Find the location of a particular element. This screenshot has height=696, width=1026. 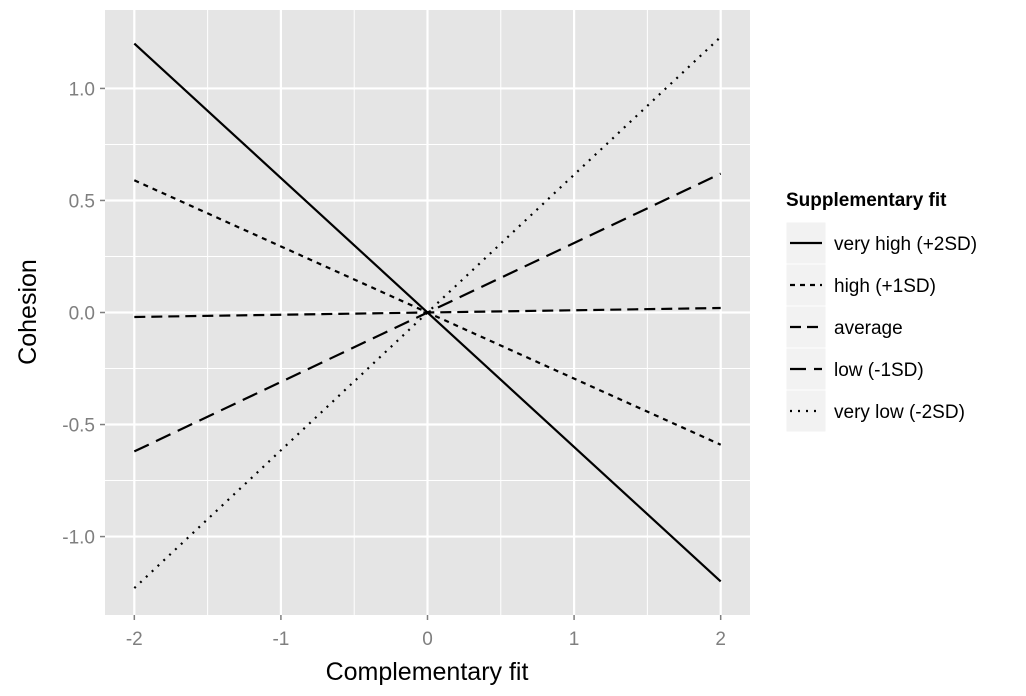

x-axis-title: Complementary fit is located at coordinates (427, 672).